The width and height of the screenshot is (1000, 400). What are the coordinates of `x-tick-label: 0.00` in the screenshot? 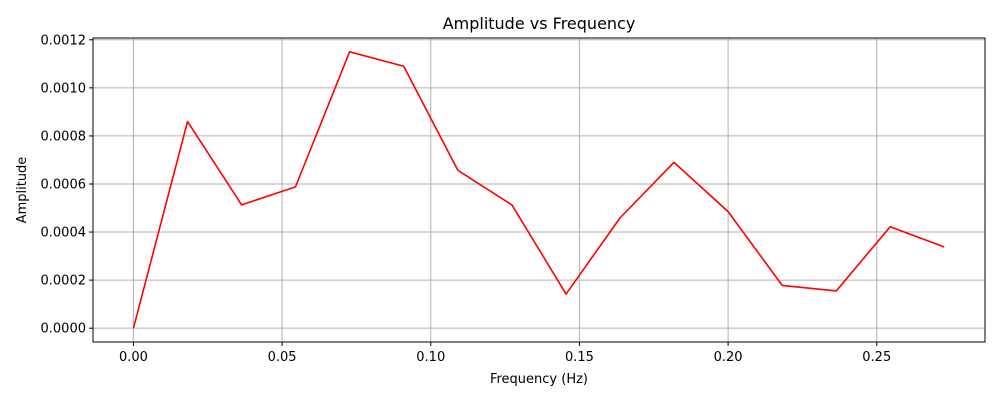 It's located at (133, 357).